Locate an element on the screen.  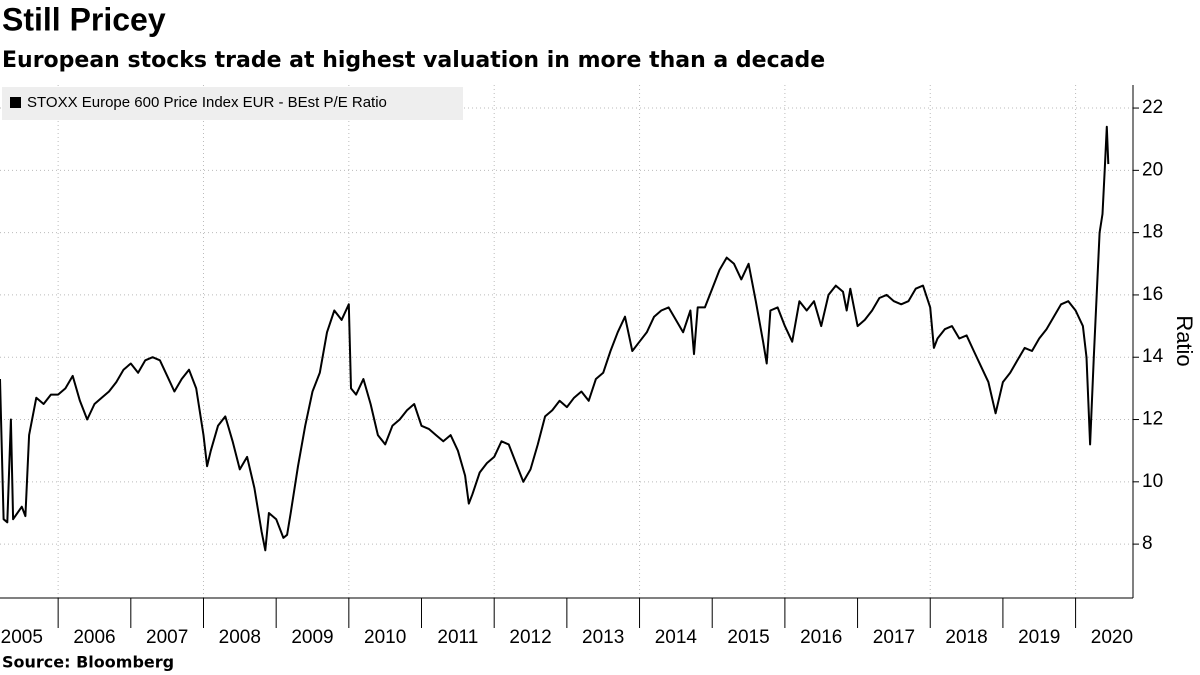
y-tick-label: 10 is located at coordinates (1152, 481).